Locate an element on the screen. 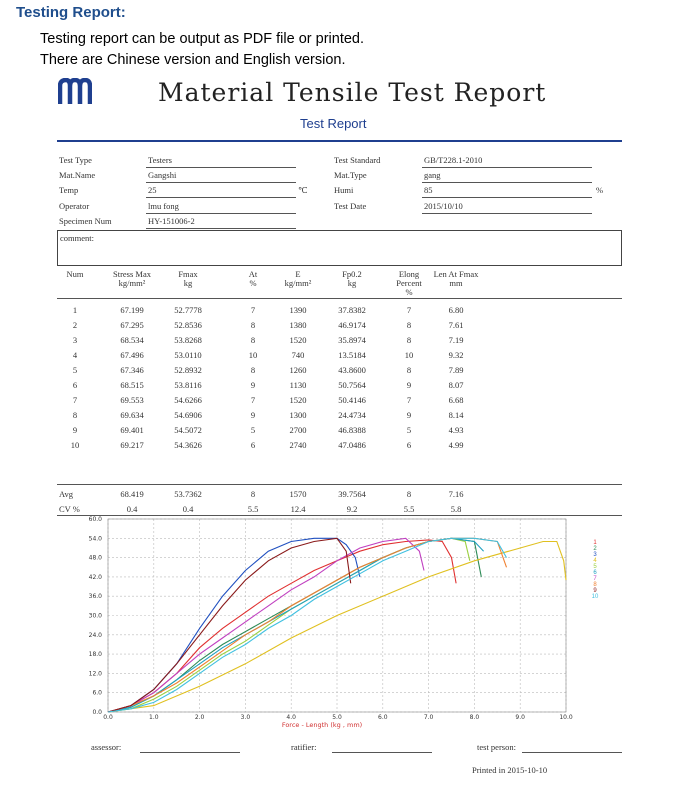 This screenshot has width=678, height=789. column-header: Elong is located at coordinates (409, 274).